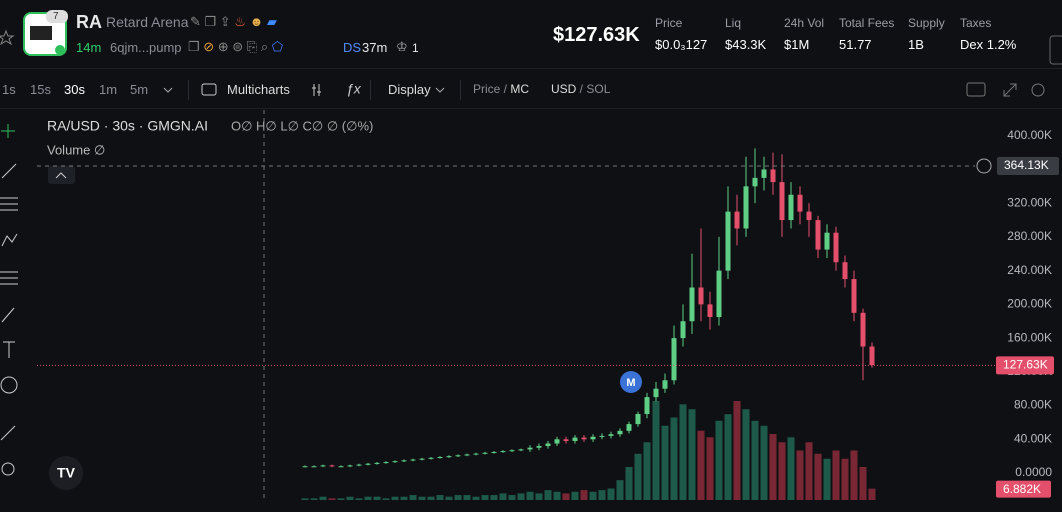 Image resolution: width=1062 pixels, height=512 pixels. What do you see at coordinates (976, 89) in the screenshot?
I see `camera-icon` at bounding box center [976, 89].